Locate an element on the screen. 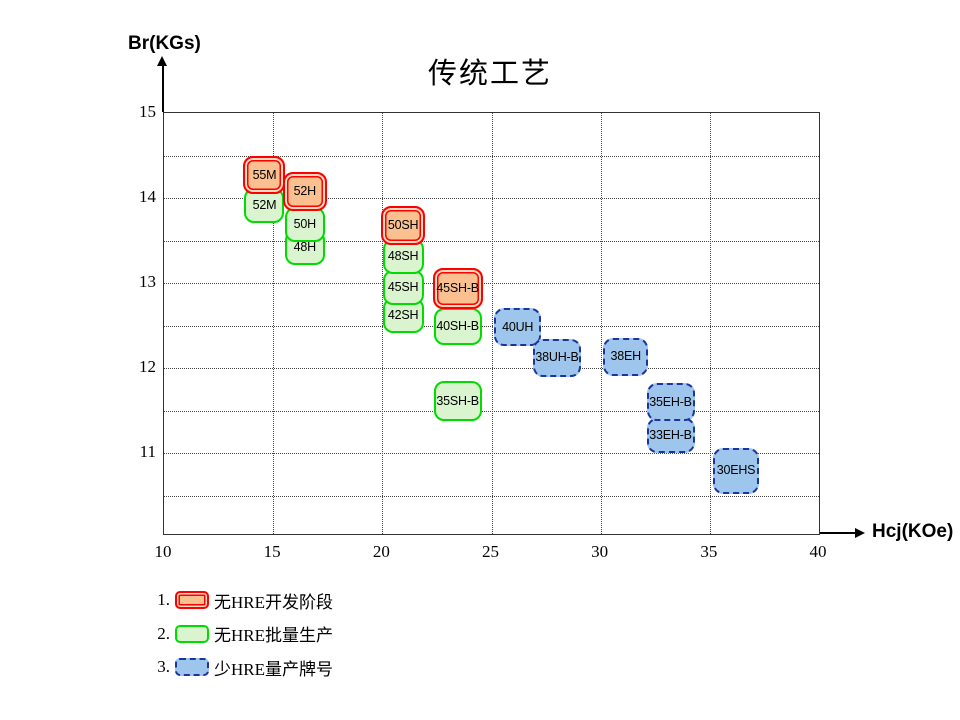  grade-box-label: 55M is located at coordinates (264, 174).